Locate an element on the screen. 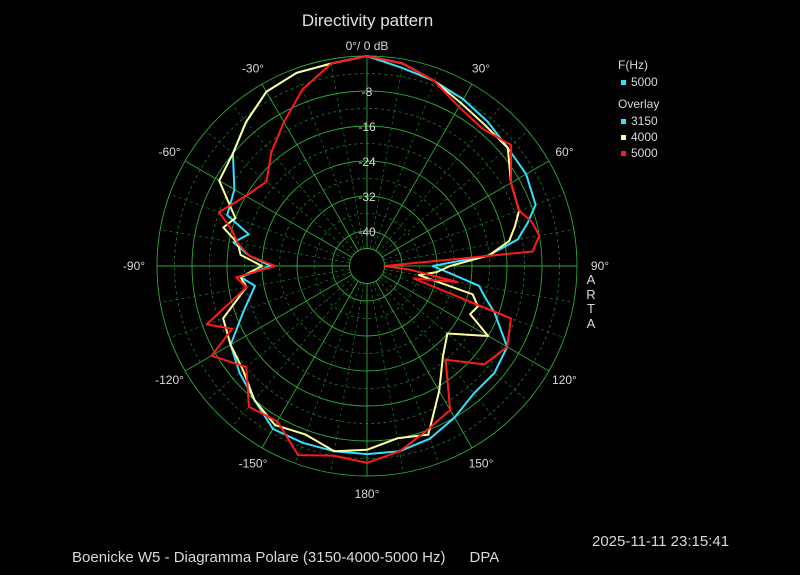 This screenshot has width=800, height=575. legend-entry-4000: 4000 is located at coordinates (638, 137).